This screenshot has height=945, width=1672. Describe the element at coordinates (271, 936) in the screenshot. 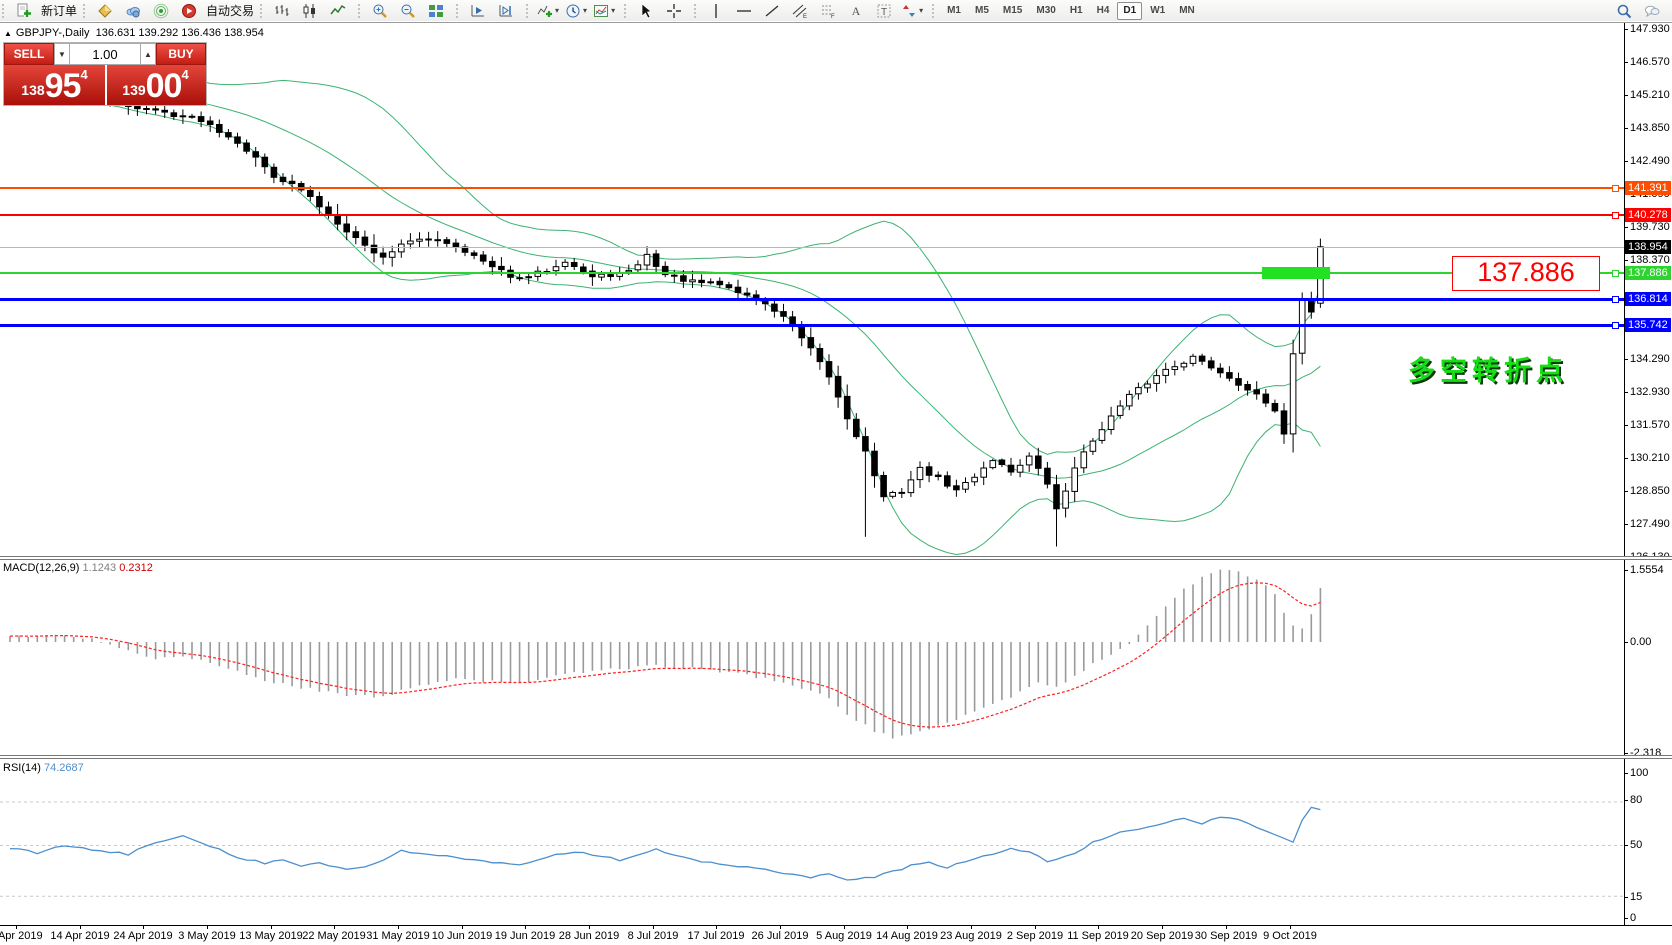

I see `date-label: 13 May 2019` at that location.